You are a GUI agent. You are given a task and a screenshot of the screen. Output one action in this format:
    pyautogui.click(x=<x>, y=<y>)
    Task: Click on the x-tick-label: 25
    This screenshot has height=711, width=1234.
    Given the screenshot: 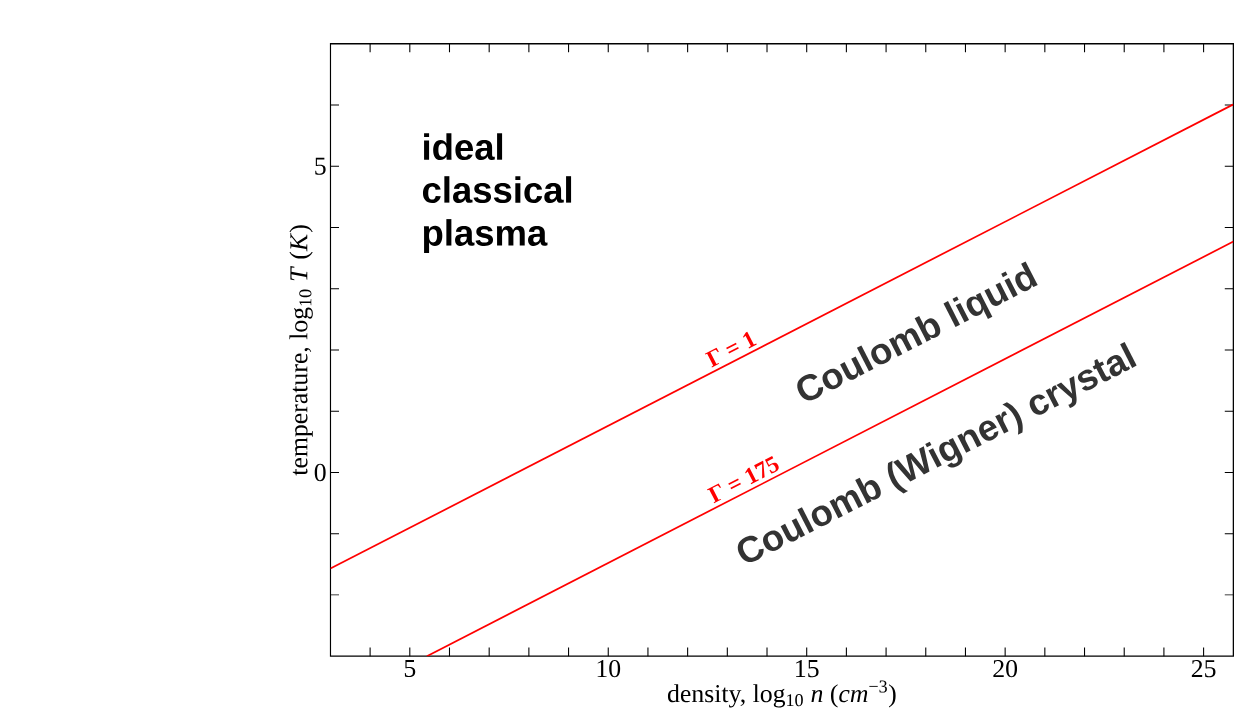 What is the action you would take?
    pyautogui.click(x=1203, y=668)
    